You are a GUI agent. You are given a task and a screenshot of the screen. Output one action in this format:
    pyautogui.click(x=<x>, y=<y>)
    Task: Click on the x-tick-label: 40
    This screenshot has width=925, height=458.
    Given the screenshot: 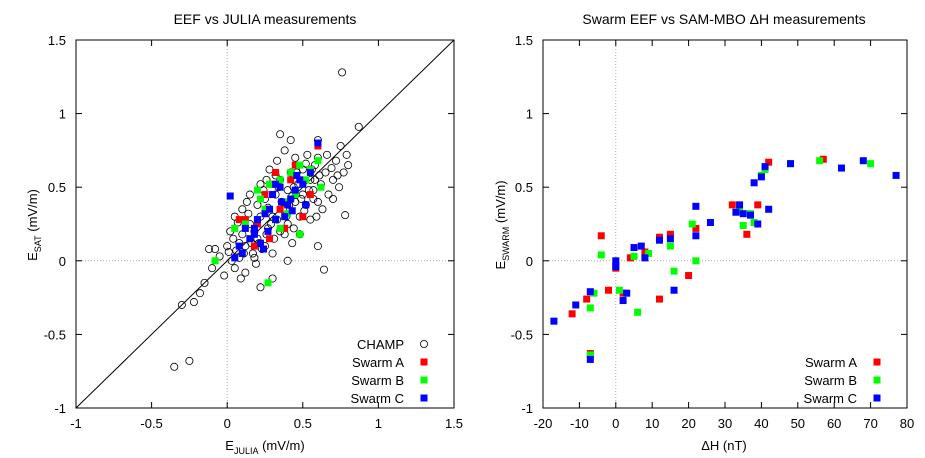 What is the action you would take?
    pyautogui.click(x=761, y=423)
    